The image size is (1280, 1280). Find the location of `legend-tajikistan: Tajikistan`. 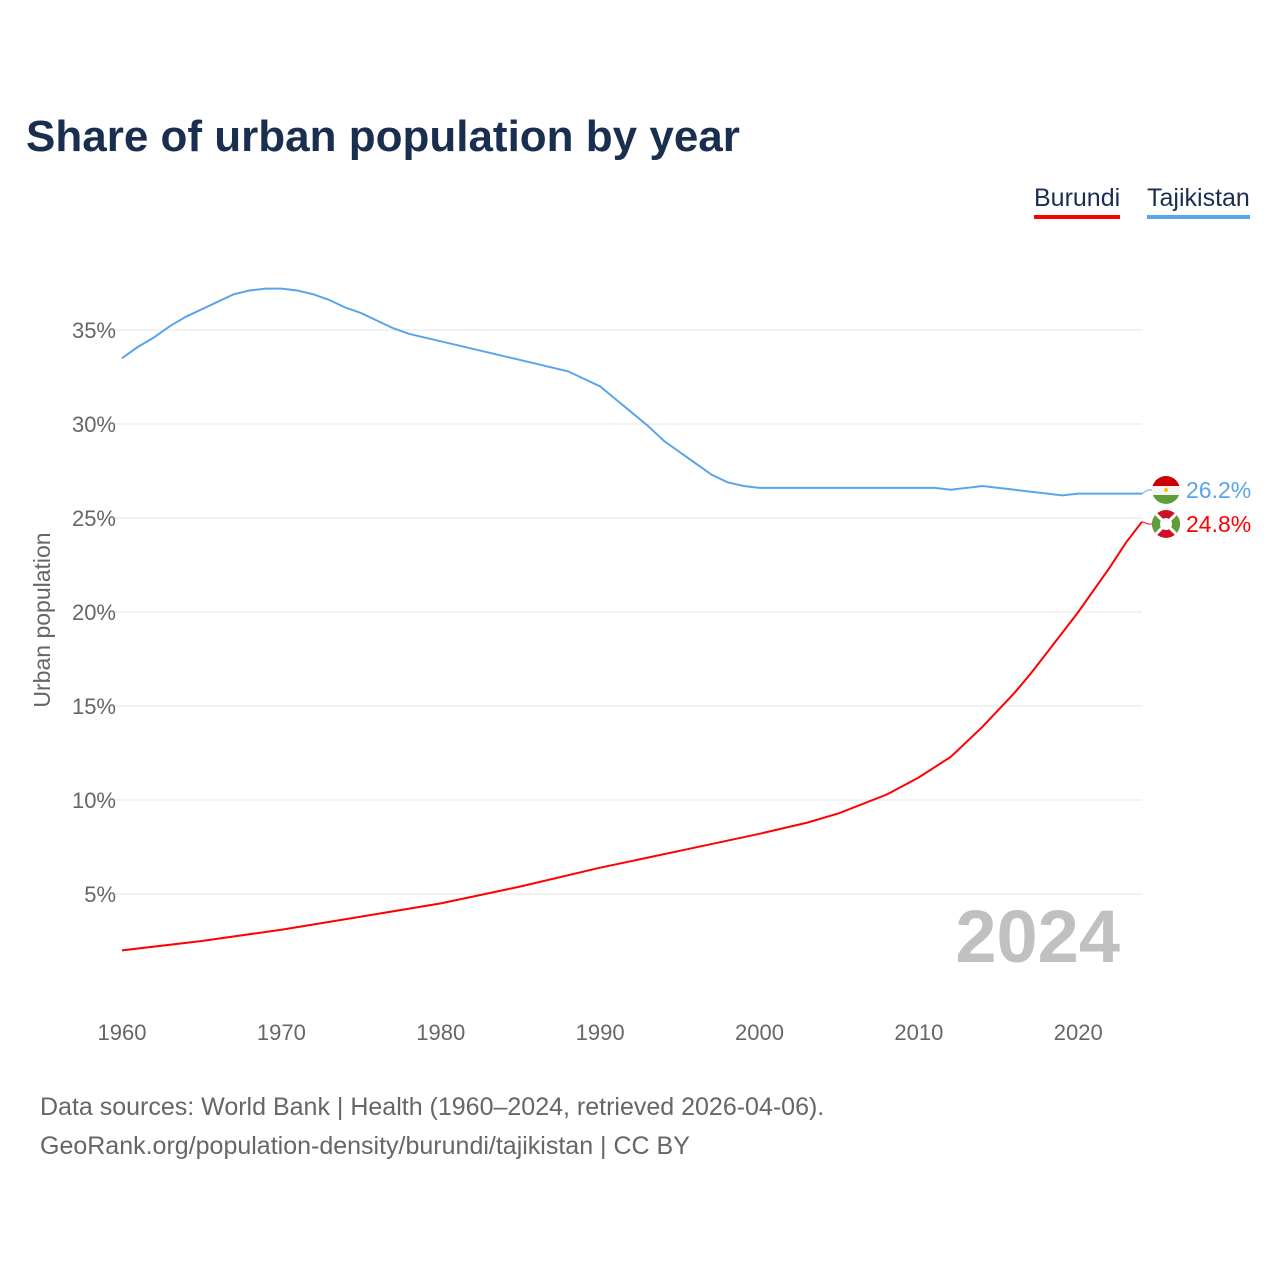

legend-tajikistan: Tajikistan is located at coordinates (1198, 201).